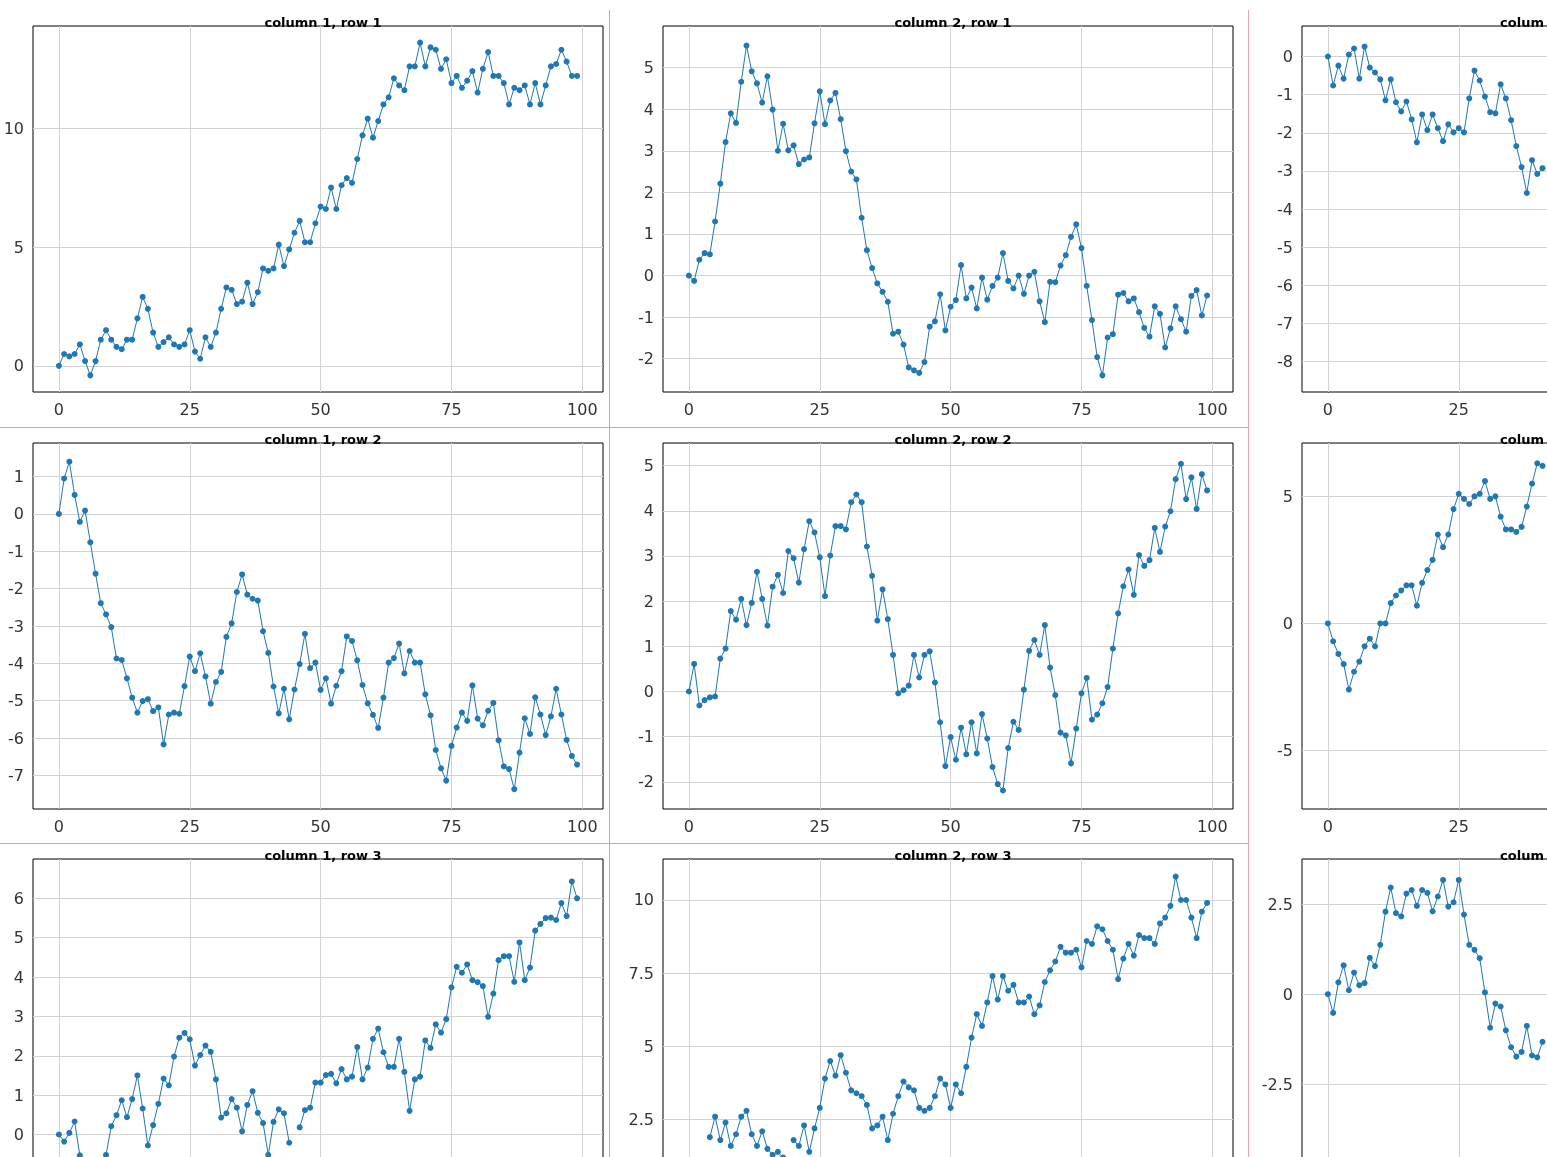  What do you see at coordinates (1285, 751) in the screenshot?
I see `y-tick-label: -5` at bounding box center [1285, 751].